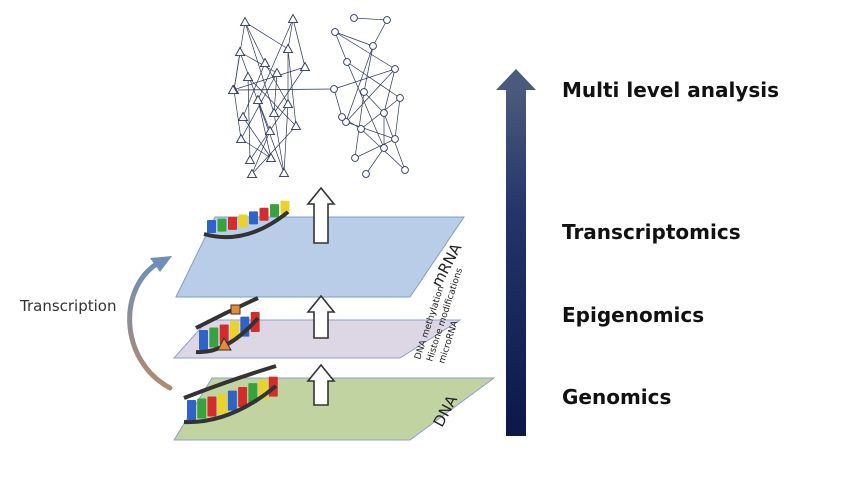 The width and height of the screenshot is (842, 487). Describe the element at coordinates (286, 89) in the screenshot. I see `network-bridge-edge` at that location.